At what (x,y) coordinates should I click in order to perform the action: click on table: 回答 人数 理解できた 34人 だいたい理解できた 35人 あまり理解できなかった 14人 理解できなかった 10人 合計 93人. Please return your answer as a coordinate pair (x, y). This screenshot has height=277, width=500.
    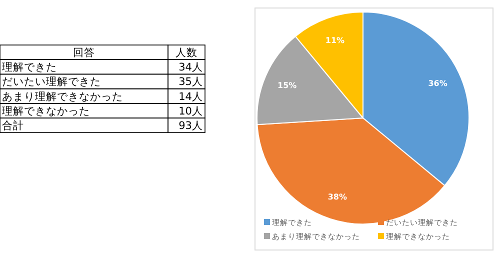
    Looking at the image, I should click on (103, 88).